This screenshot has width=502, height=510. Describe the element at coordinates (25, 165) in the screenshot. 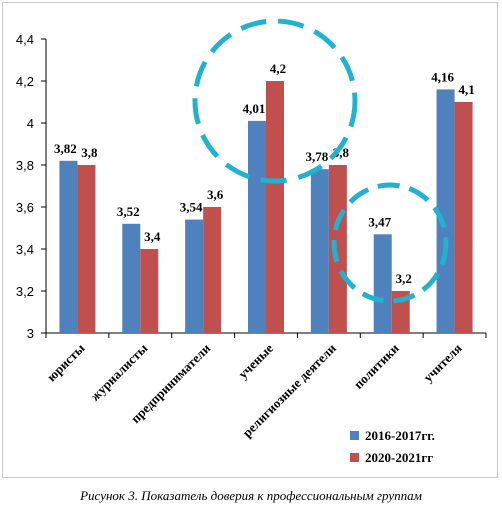

I see `y-tick-label: 3,8` at that location.